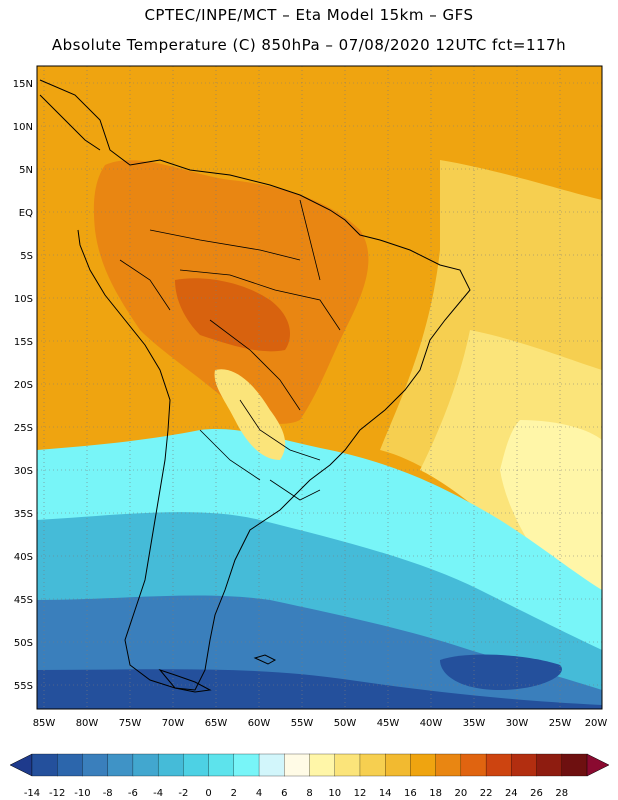  Describe the element at coordinates (26, 256) in the screenshot. I see `lat-label: 5S` at that location.